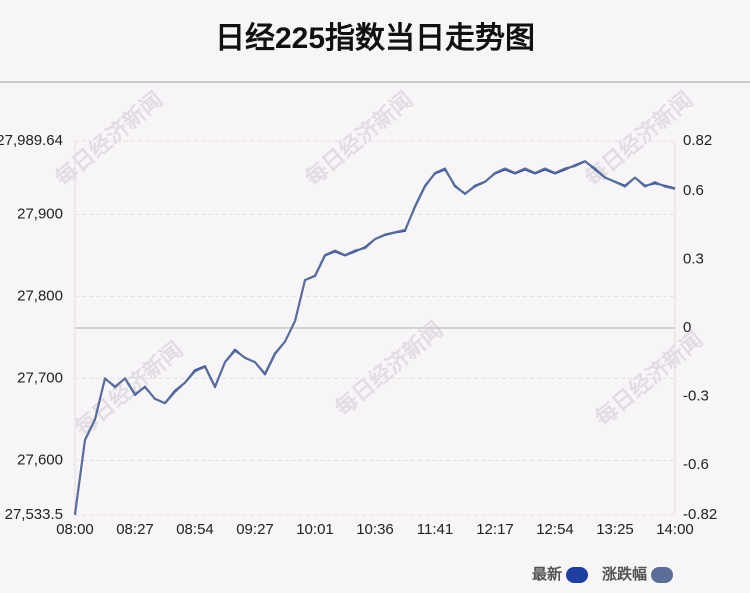 This screenshot has height=593, width=750. I want to click on y-tick-label: 27,600, so click(40, 459).